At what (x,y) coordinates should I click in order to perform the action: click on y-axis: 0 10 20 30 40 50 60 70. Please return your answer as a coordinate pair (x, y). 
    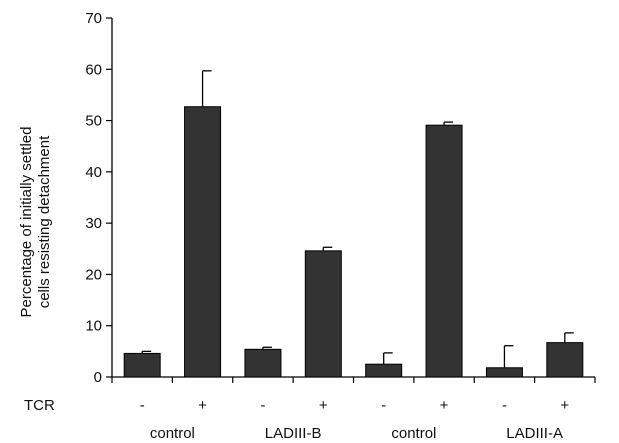
    Looking at the image, I should click on (99, 198).